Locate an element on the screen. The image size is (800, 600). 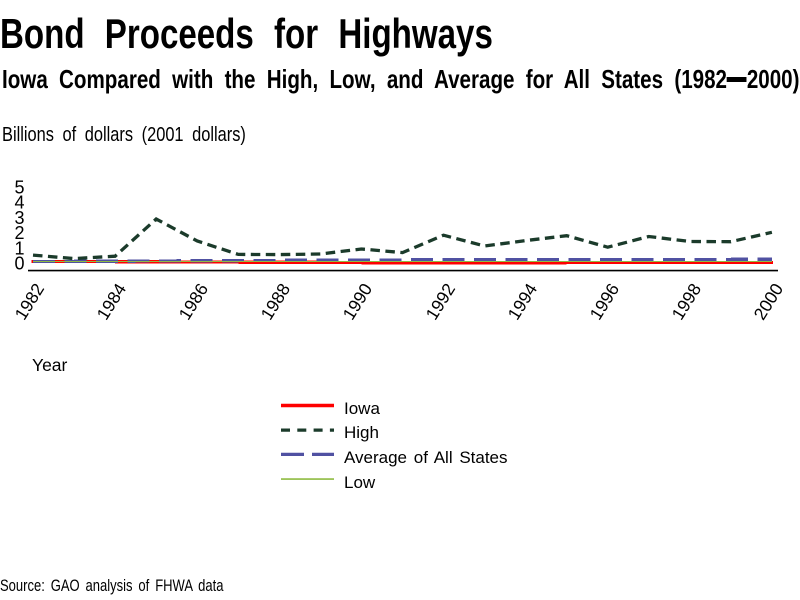
svg-text: 1982 is located at coordinates (30, 302).